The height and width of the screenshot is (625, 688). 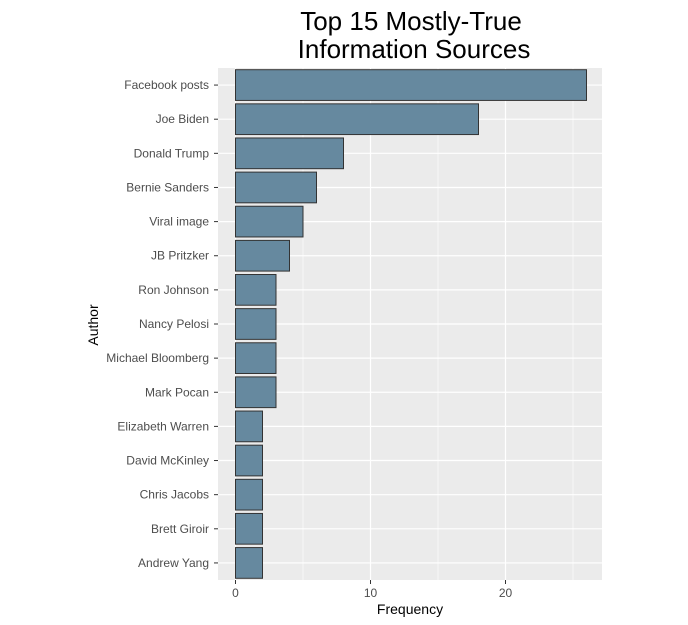 I want to click on y-tick-label-14: Andrew Yang, so click(x=173, y=563).